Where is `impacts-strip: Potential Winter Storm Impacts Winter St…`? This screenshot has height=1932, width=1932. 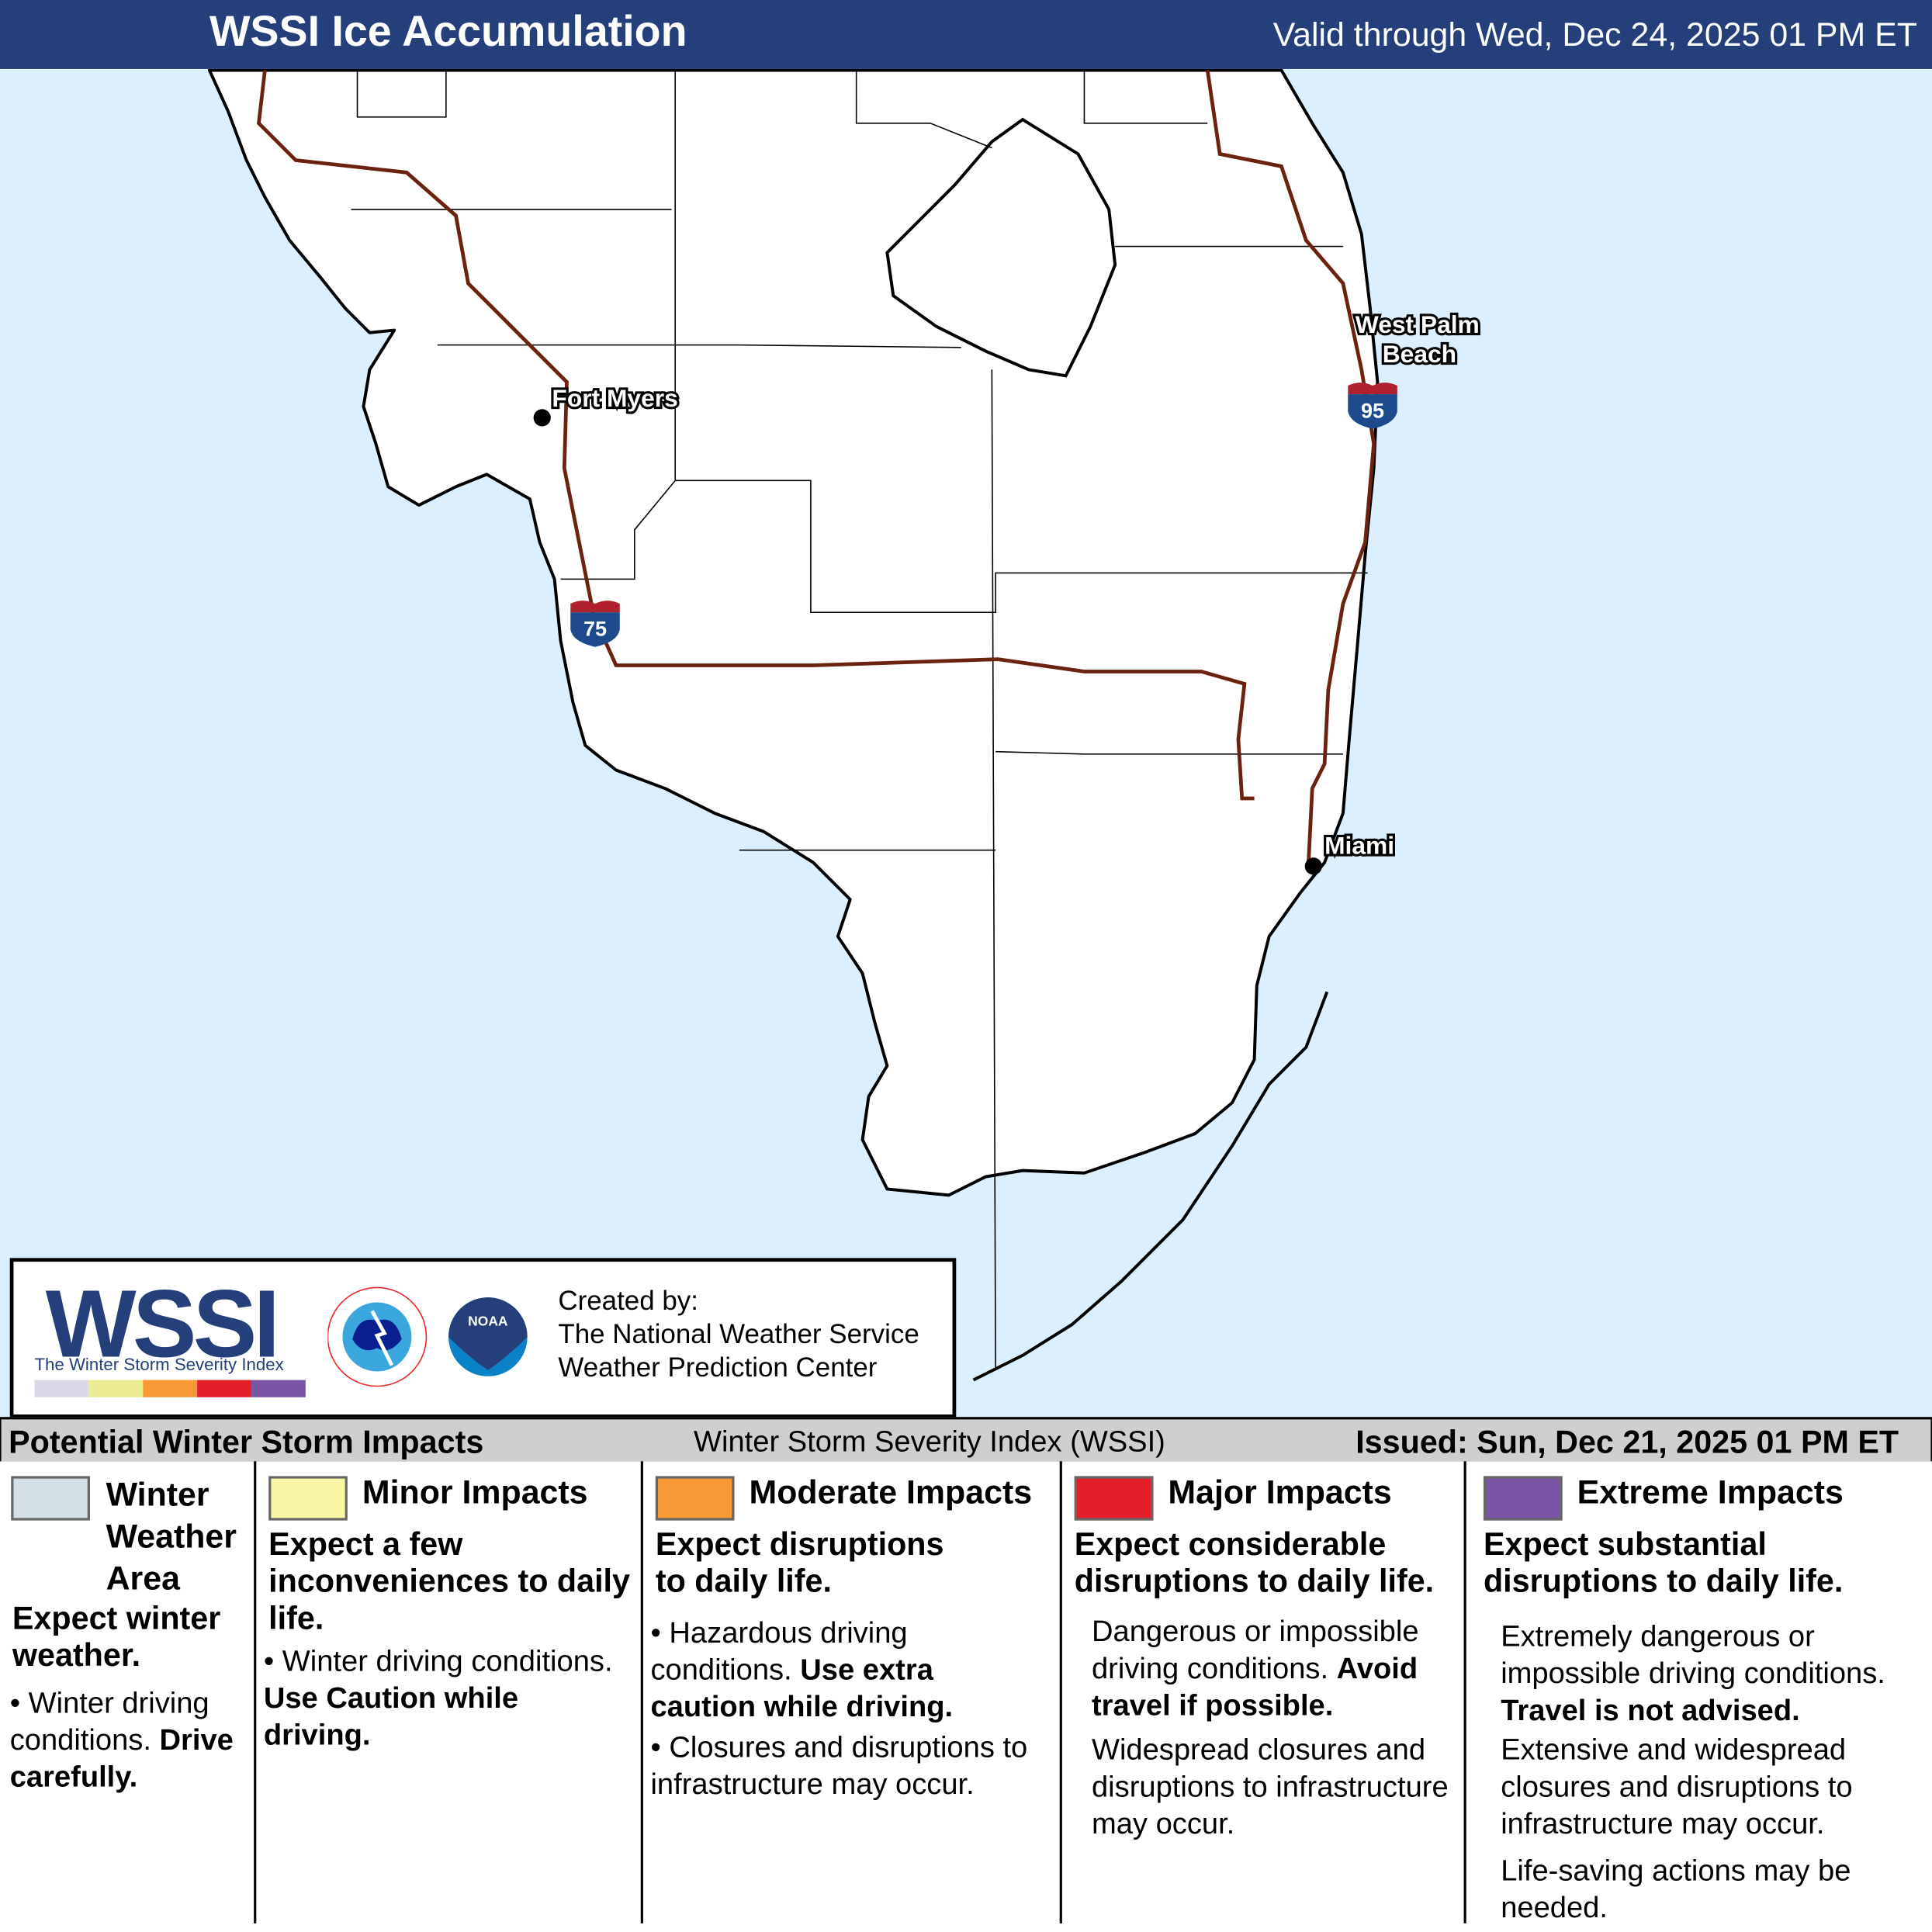
impacts-strip: Potential Winter Storm Impacts Winter St… is located at coordinates (966, 1440).